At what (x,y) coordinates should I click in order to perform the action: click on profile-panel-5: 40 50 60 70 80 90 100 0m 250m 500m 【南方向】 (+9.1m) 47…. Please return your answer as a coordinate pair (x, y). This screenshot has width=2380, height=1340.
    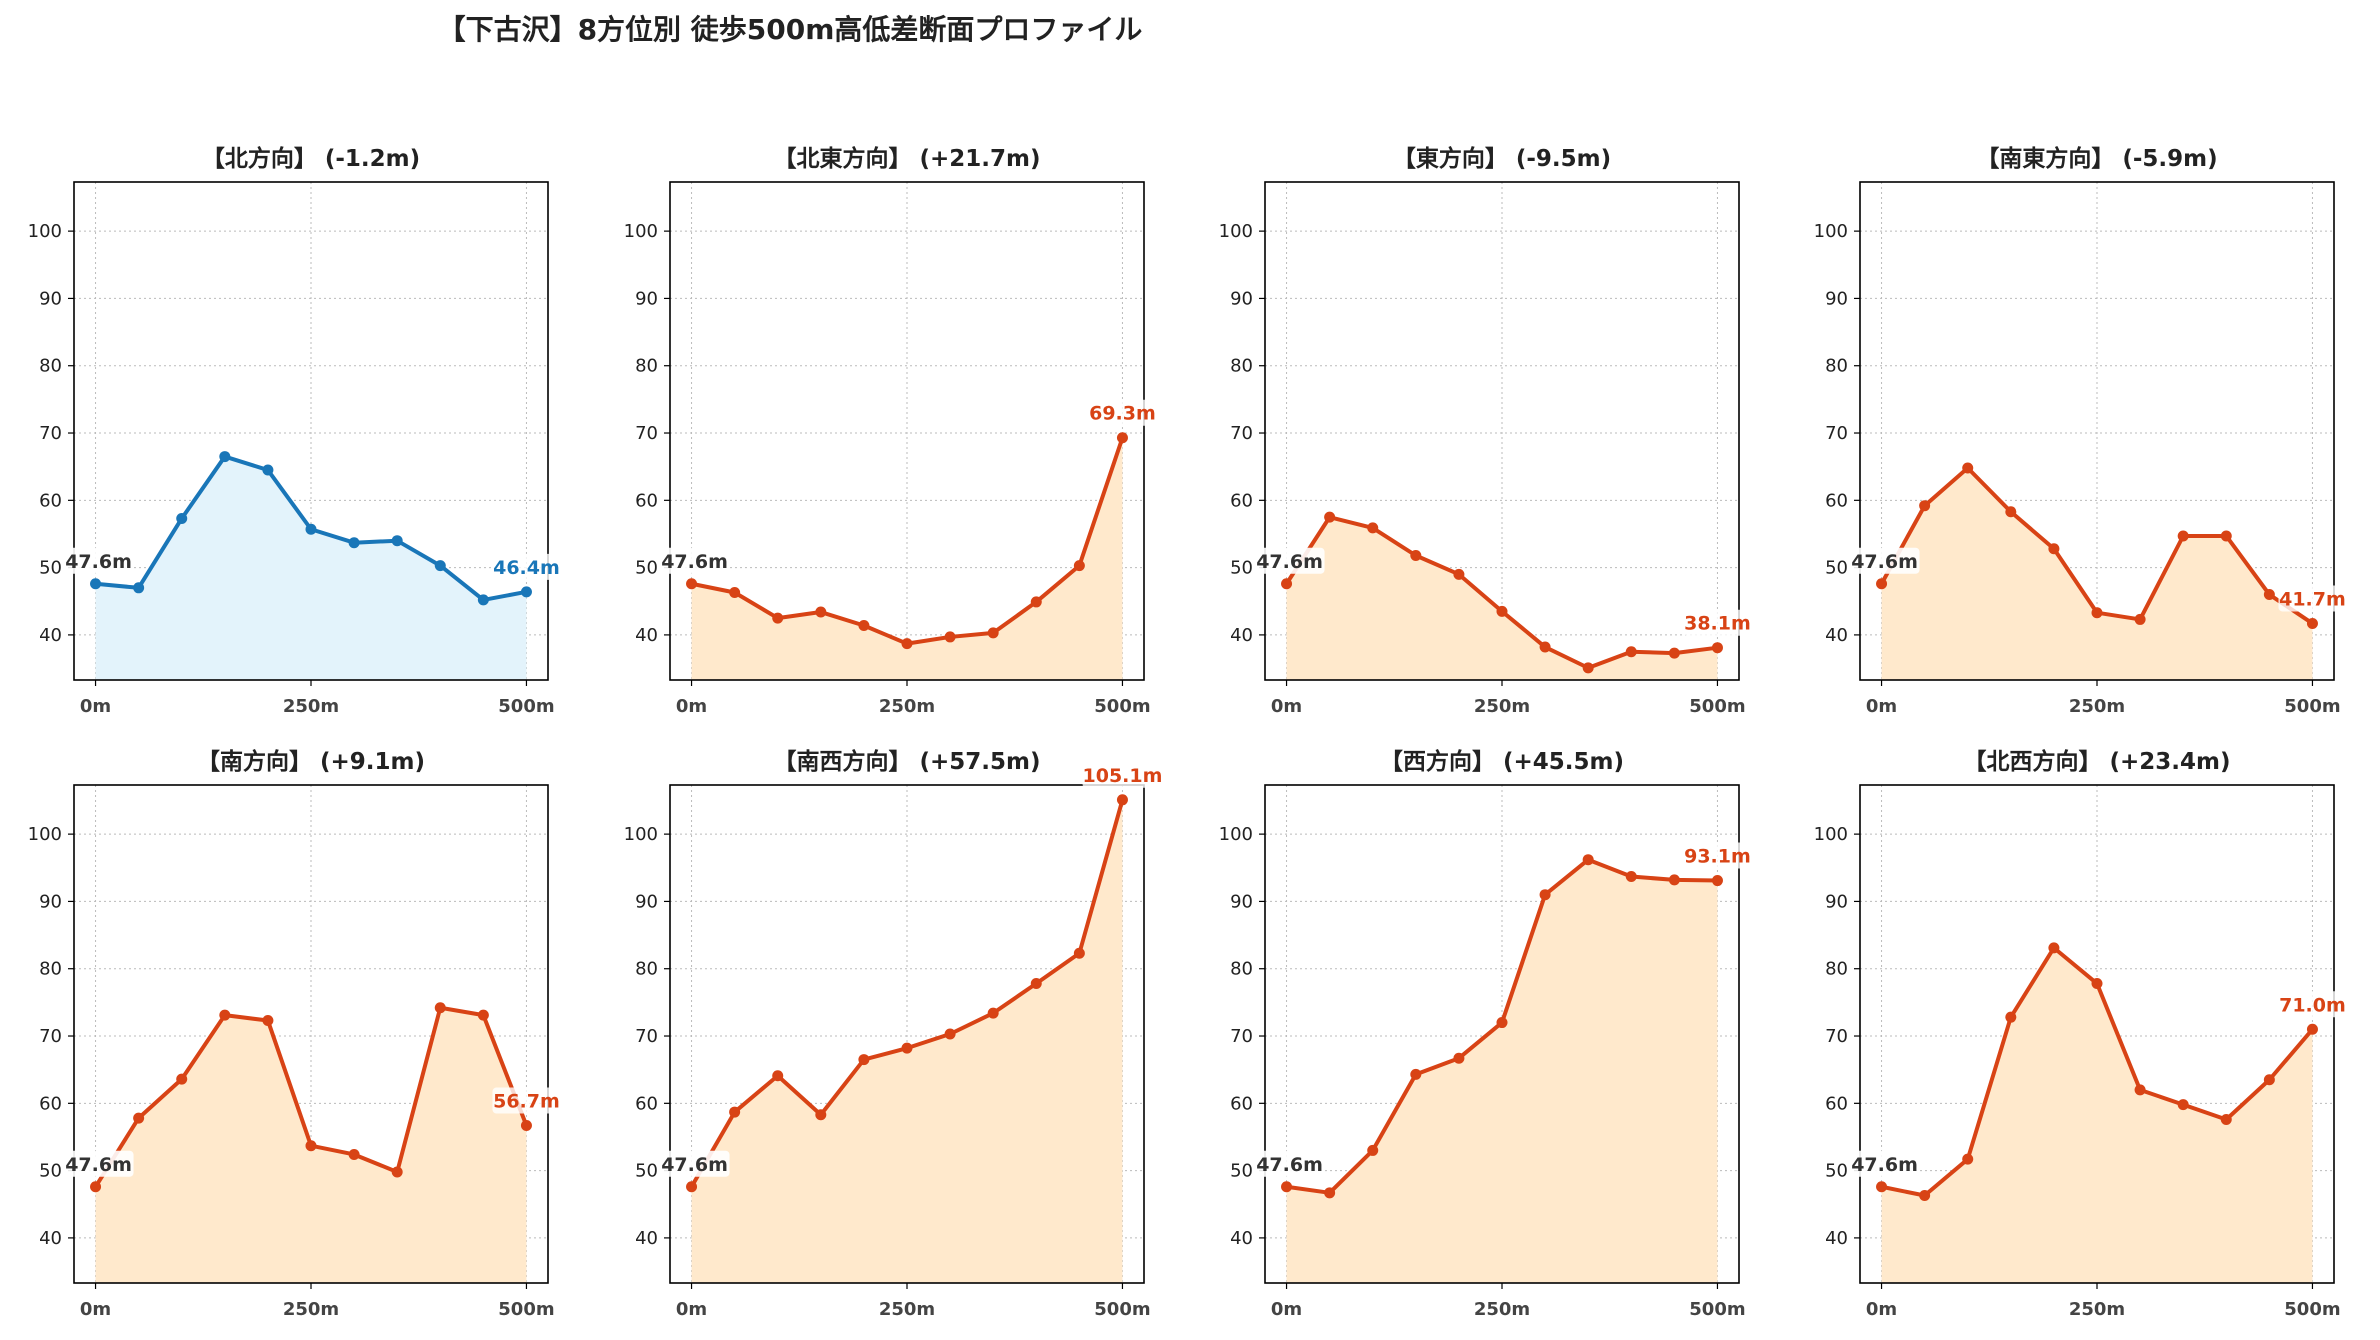
    Looking at the image, I should click on (294, 1034).